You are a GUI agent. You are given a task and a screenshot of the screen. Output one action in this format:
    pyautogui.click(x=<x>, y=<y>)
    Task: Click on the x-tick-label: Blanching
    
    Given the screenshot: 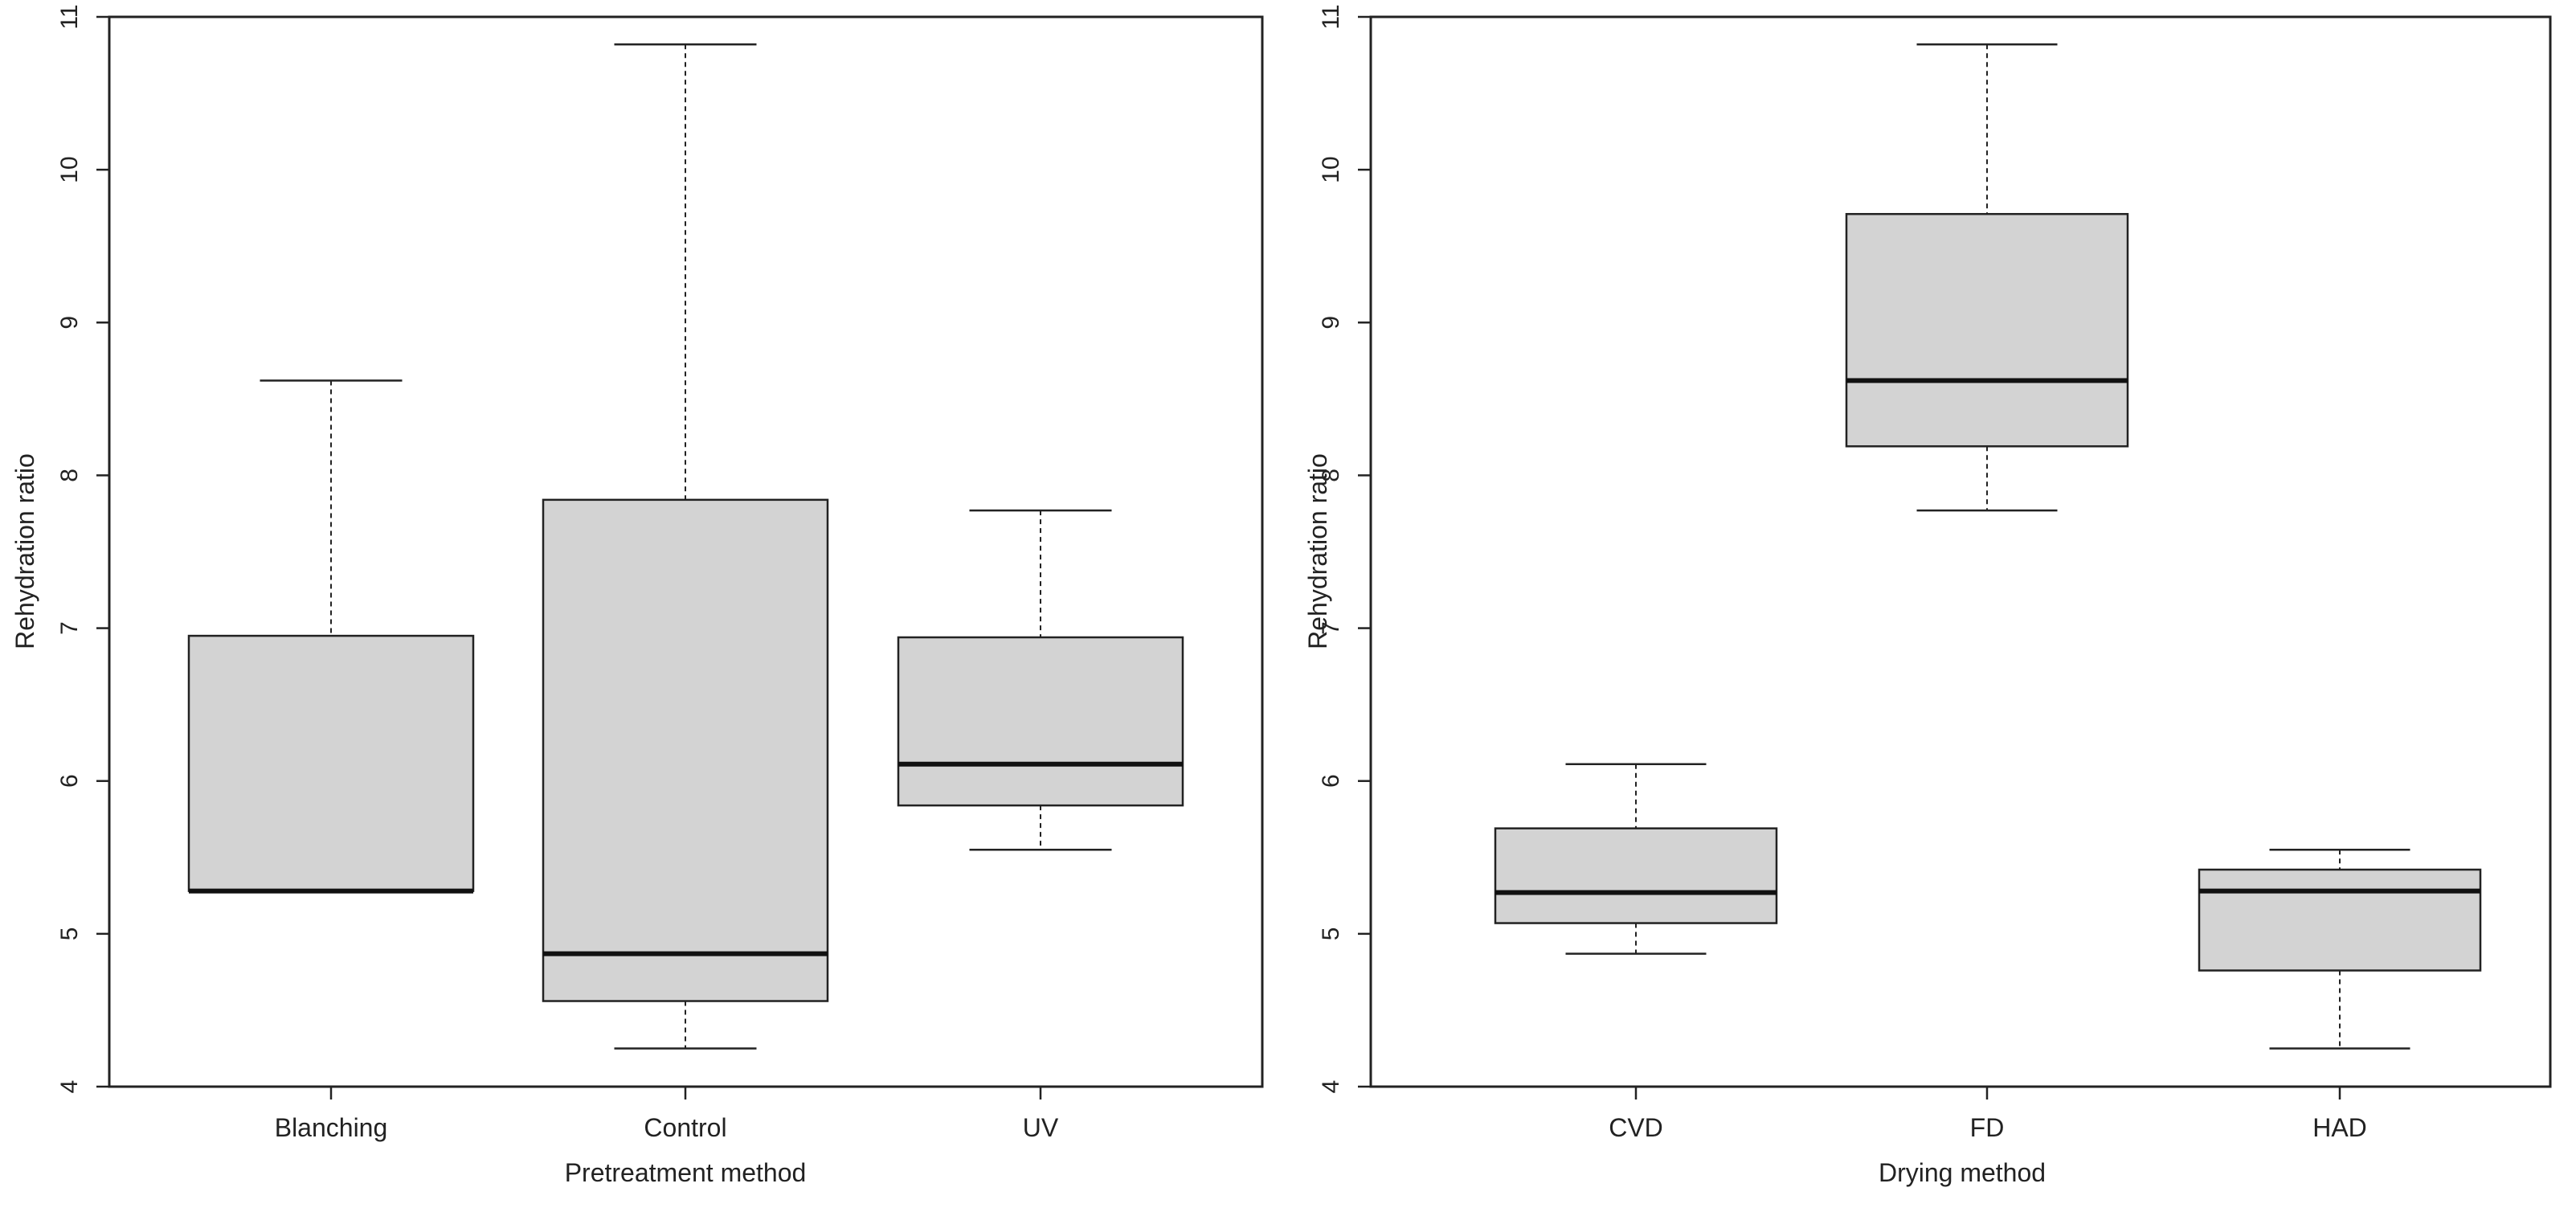 What is the action you would take?
    pyautogui.click(x=331, y=1127)
    